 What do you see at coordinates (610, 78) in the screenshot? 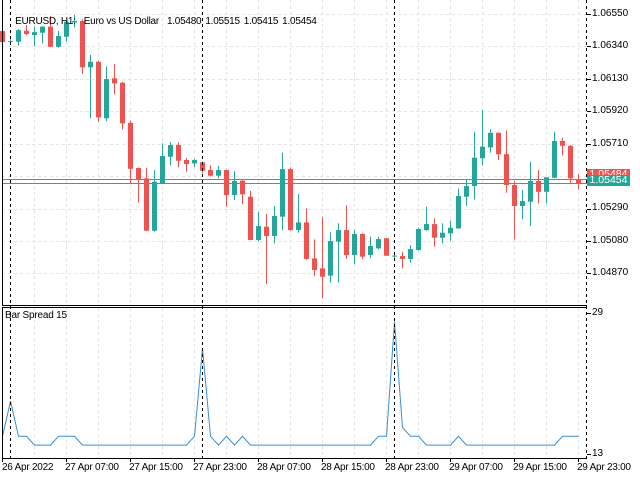
I see `price-label: 1.06130` at bounding box center [610, 78].